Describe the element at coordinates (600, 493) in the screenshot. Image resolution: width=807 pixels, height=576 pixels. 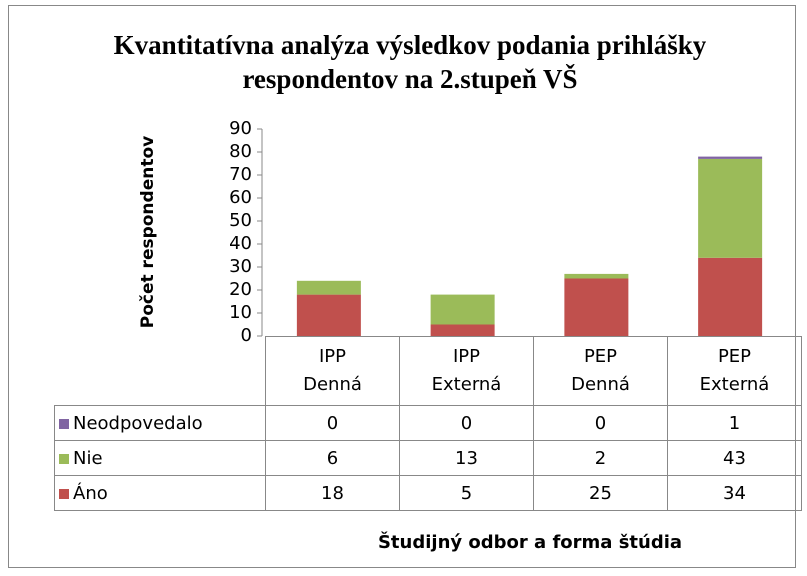
I see `table-value: 25` at that location.